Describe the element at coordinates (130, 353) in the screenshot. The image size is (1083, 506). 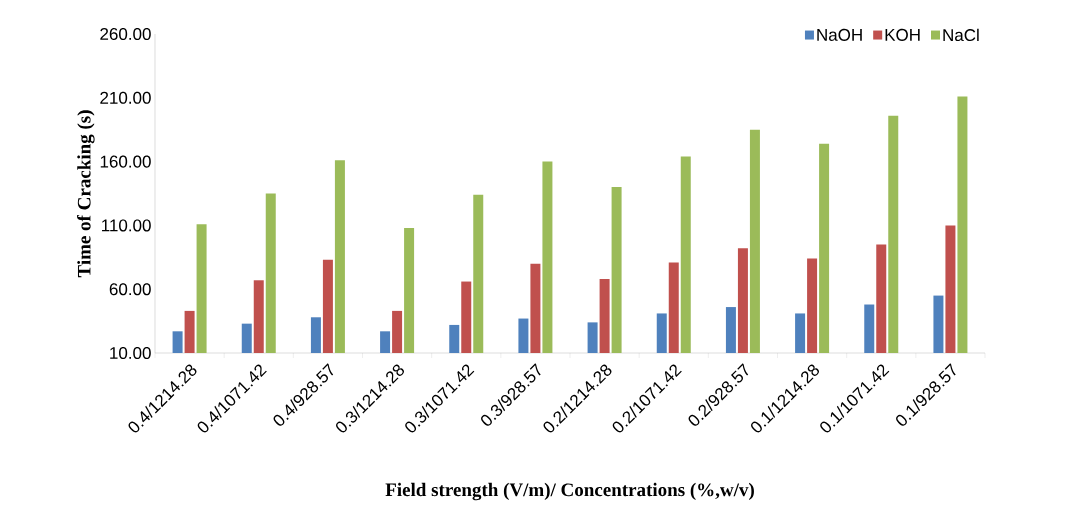
I see `y-tick-label: 10.00` at that location.